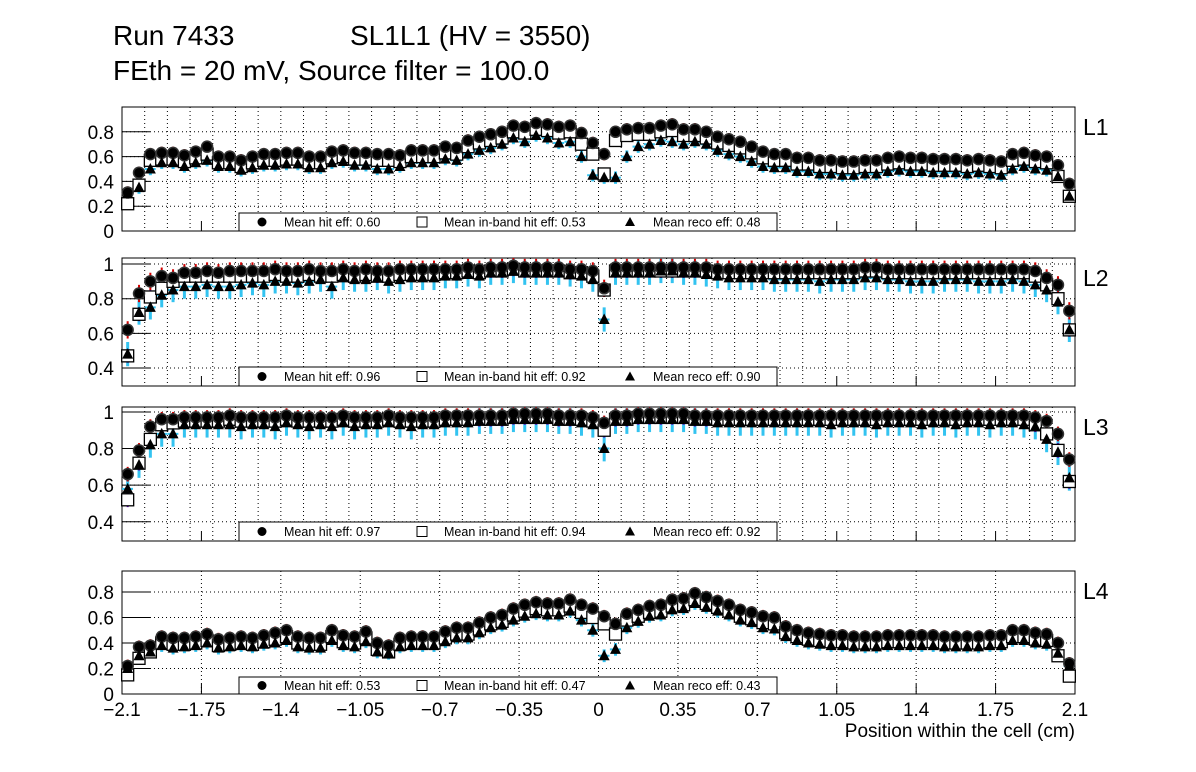 The height and width of the screenshot is (772, 1196). What do you see at coordinates (916, 710) in the screenshot?
I see `x-tick-label: 1.4` at bounding box center [916, 710].